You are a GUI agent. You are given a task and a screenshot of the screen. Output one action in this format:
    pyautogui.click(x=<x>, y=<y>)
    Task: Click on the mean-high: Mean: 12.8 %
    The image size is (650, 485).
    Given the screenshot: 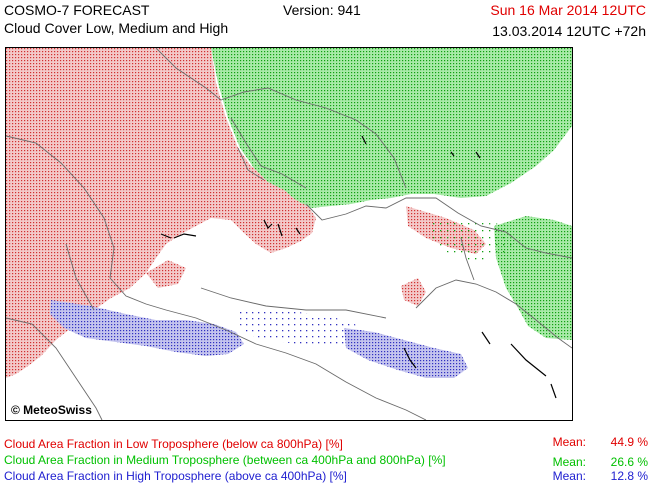 What is the action you would take?
    pyautogui.click(x=600, y=476)
    